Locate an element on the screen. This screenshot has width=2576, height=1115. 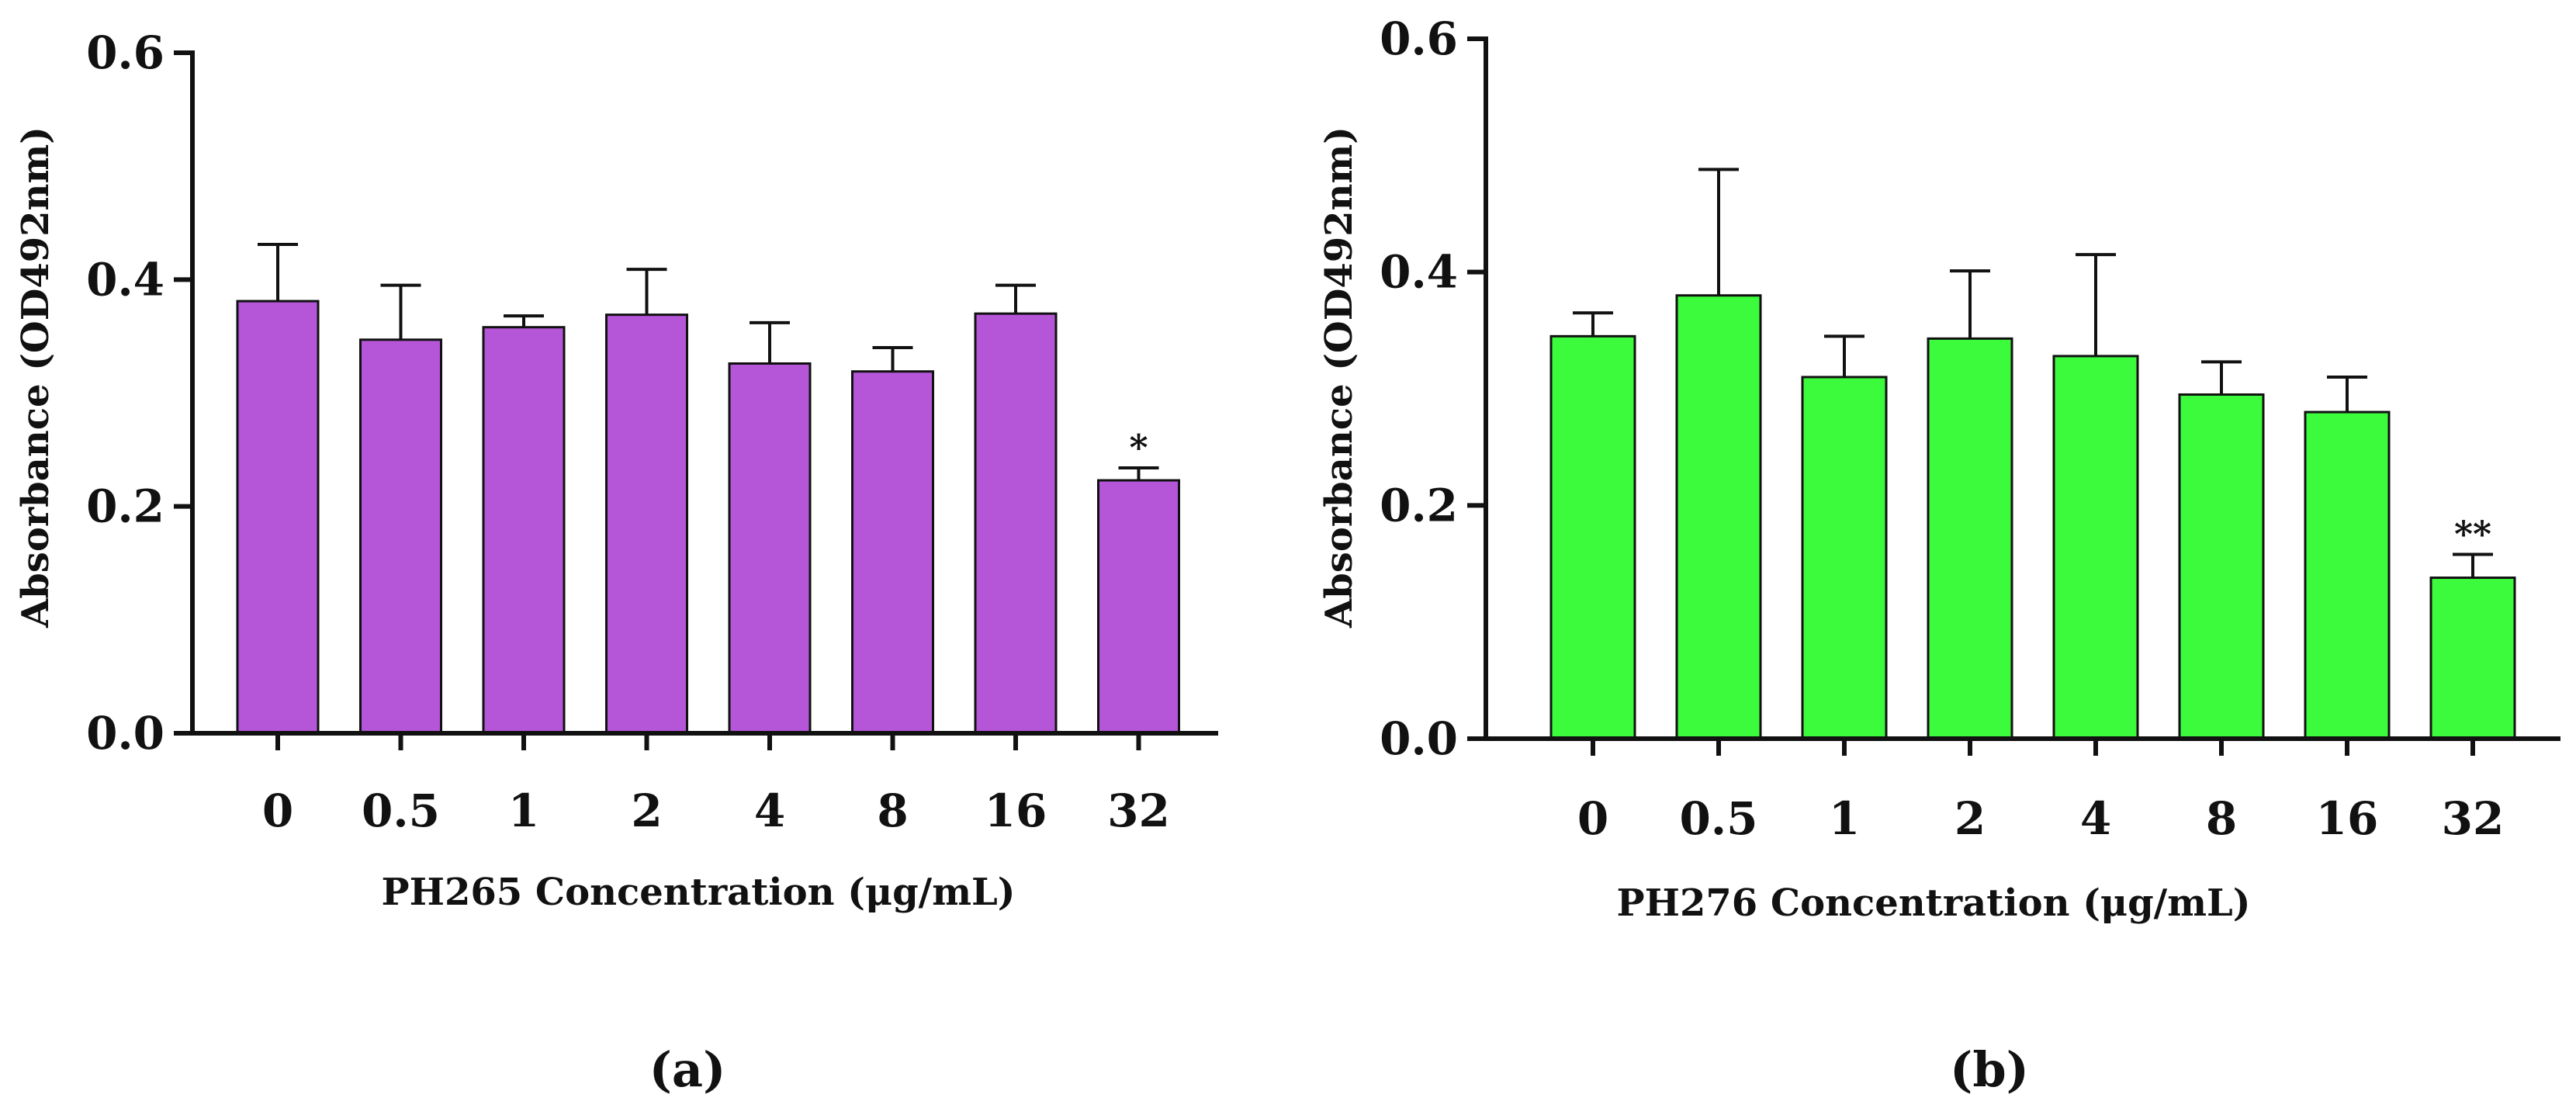
x-tick-label-a: 2 is located at coordinates (646, 810).